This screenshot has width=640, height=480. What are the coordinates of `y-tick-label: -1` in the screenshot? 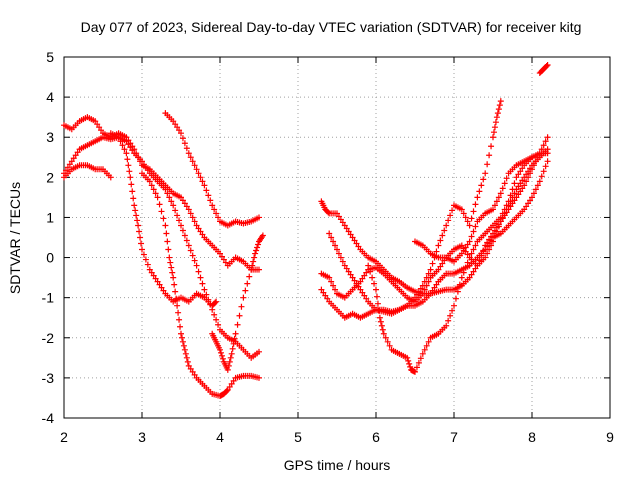 It's located at (48, 298).